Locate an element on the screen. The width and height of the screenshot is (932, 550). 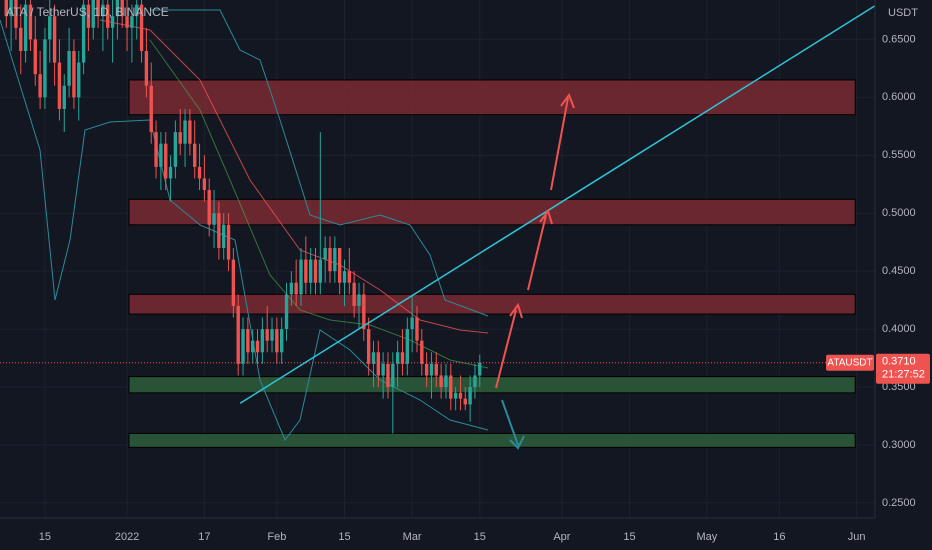
countdown: 21:27:52 is located at coordinates (903, 375).